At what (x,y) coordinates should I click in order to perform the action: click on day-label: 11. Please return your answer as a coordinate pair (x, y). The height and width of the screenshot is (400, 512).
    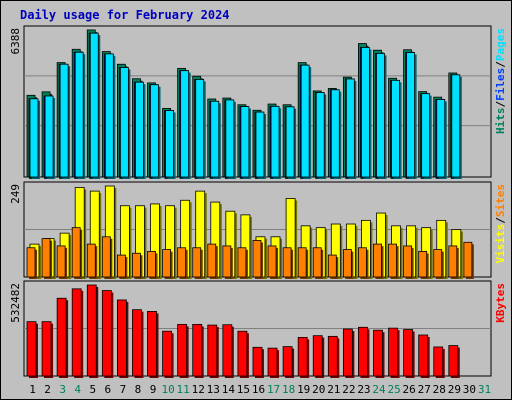
    Looking at the image, I should click on (183, 389).